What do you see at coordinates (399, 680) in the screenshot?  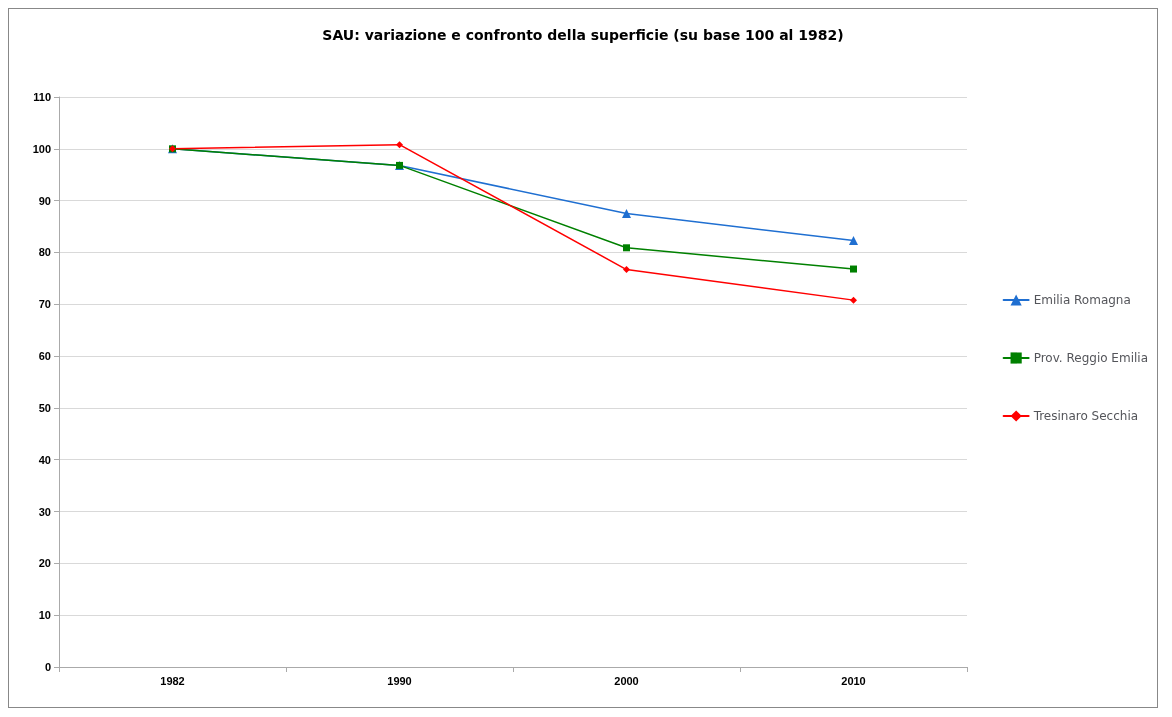 I see `x-tick-label: 1990` at bounding box center [399, 680].